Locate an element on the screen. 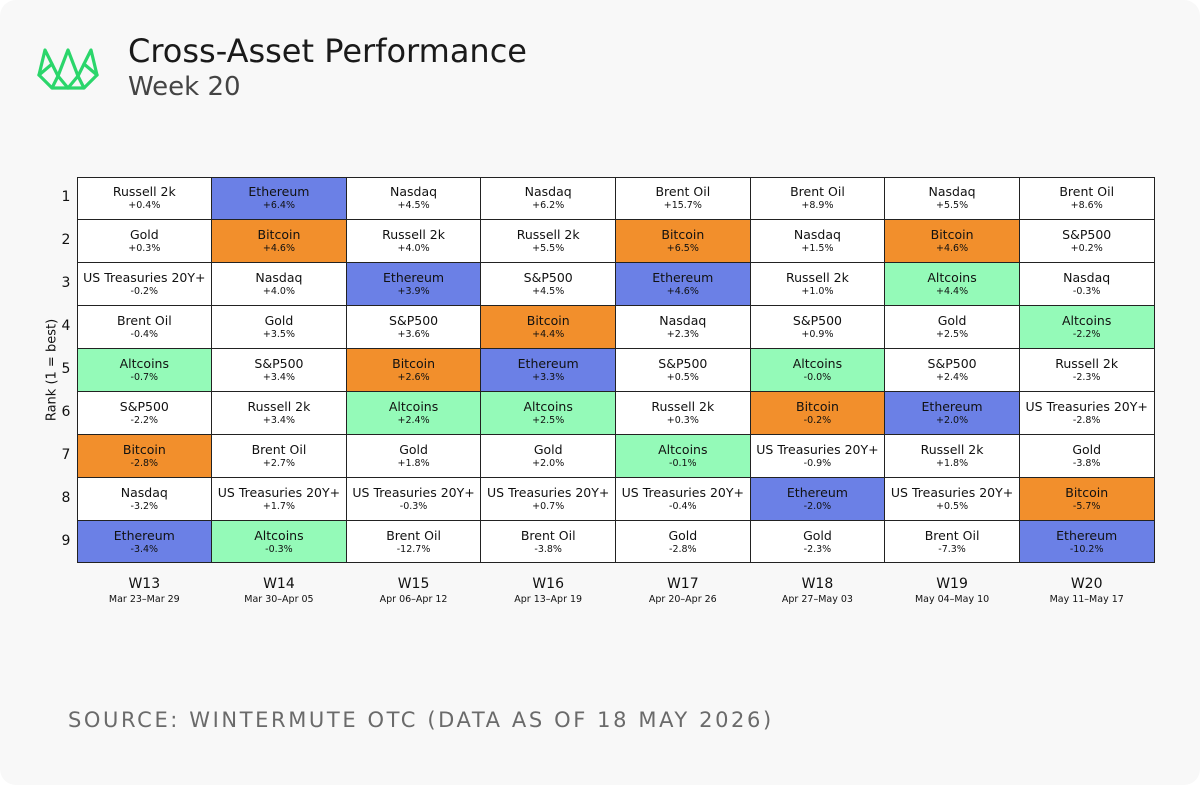  table-cell: US Treasuries 20Y+ +0.5% is located at coordinates (952, 498).